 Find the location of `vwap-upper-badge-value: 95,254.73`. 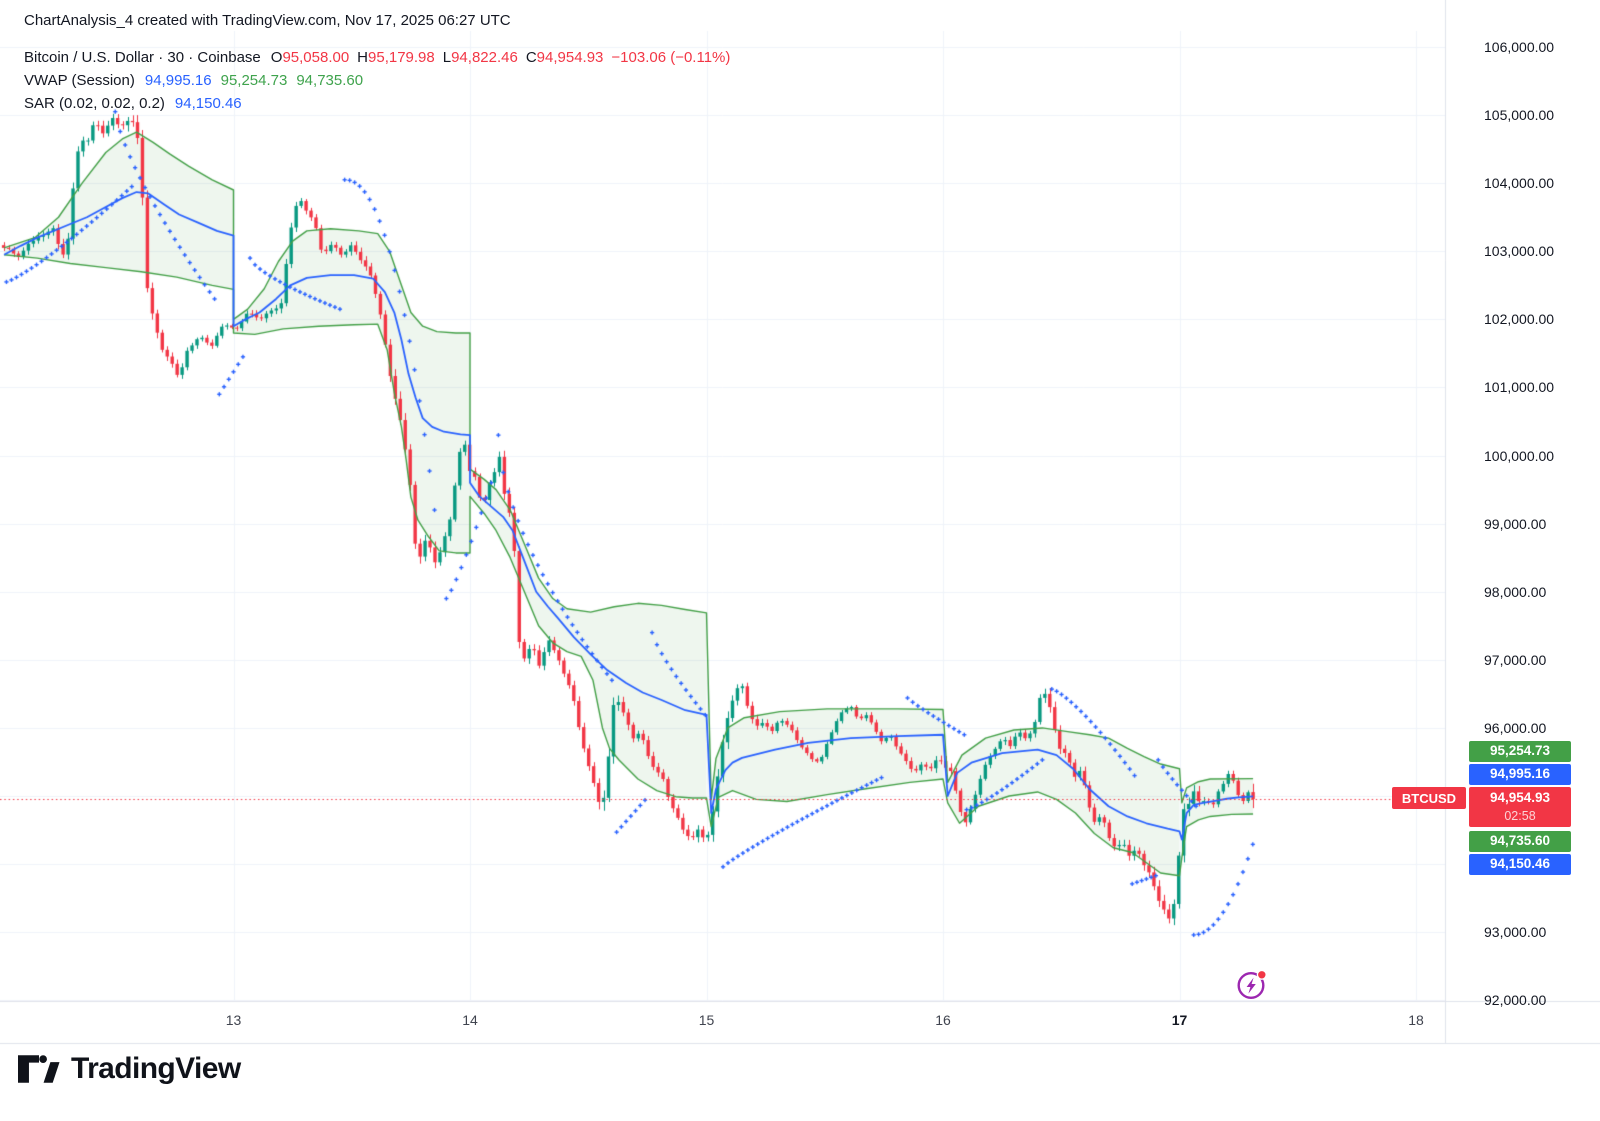

vwap-upper-badge-value: 95,254.73 is located at coordinates (1520, 751).